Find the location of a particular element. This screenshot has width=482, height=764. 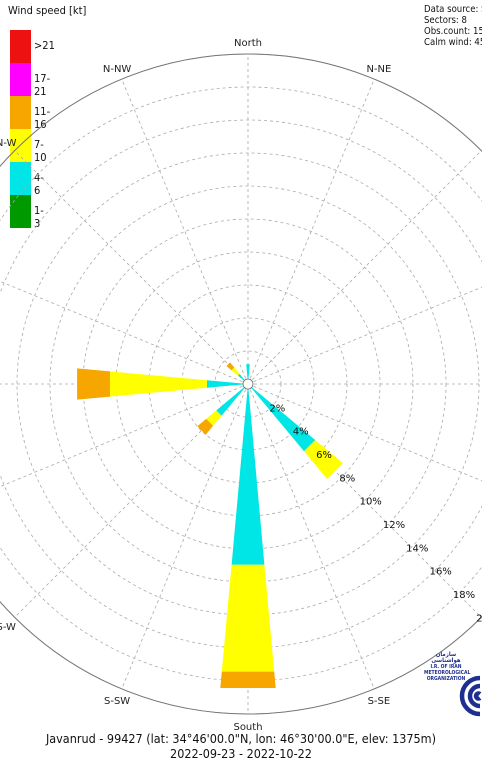

radial-tick-label: 4% is located at coordinates (301, 432).